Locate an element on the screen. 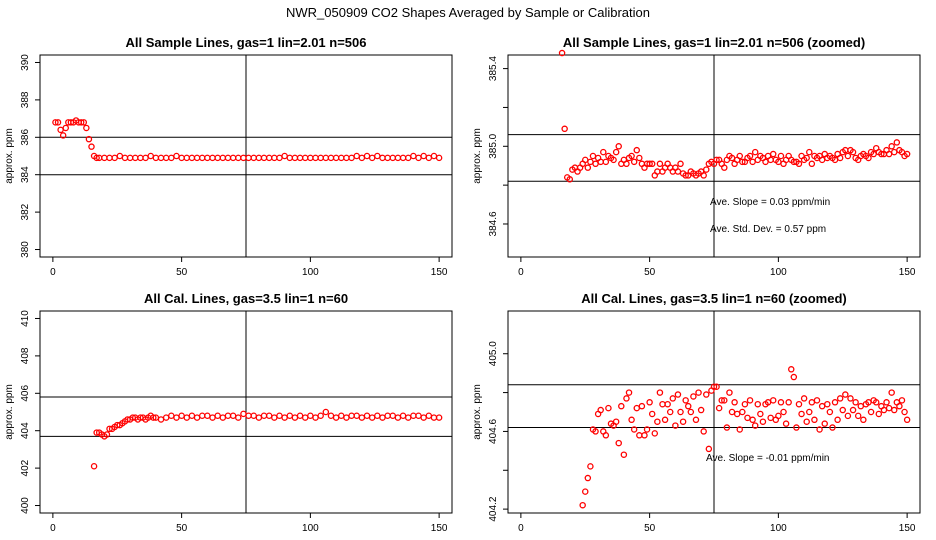  y-tick-label: 384.6 is located at coordinates (493, 223).